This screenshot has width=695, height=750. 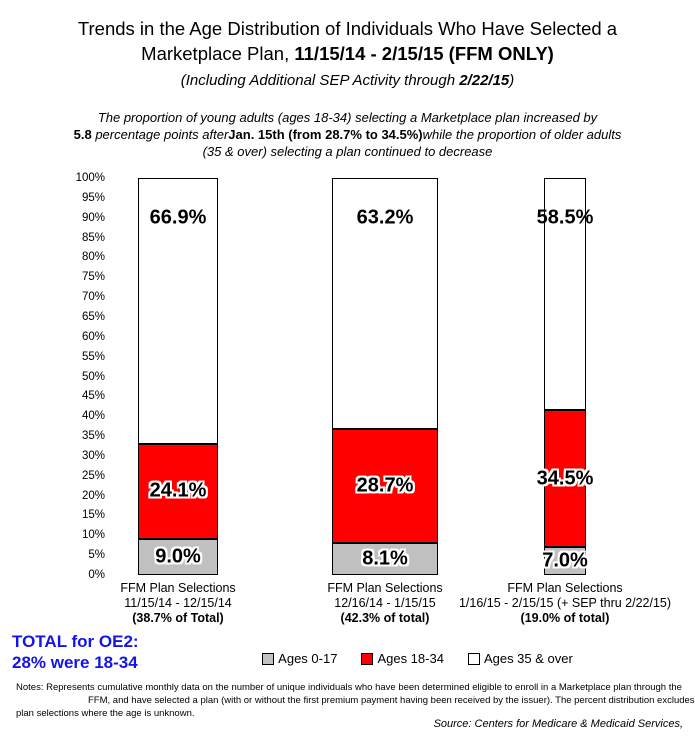 I want to click on legend-label-ages-18-34: Ages 18-34, so click(x=410, y=658).